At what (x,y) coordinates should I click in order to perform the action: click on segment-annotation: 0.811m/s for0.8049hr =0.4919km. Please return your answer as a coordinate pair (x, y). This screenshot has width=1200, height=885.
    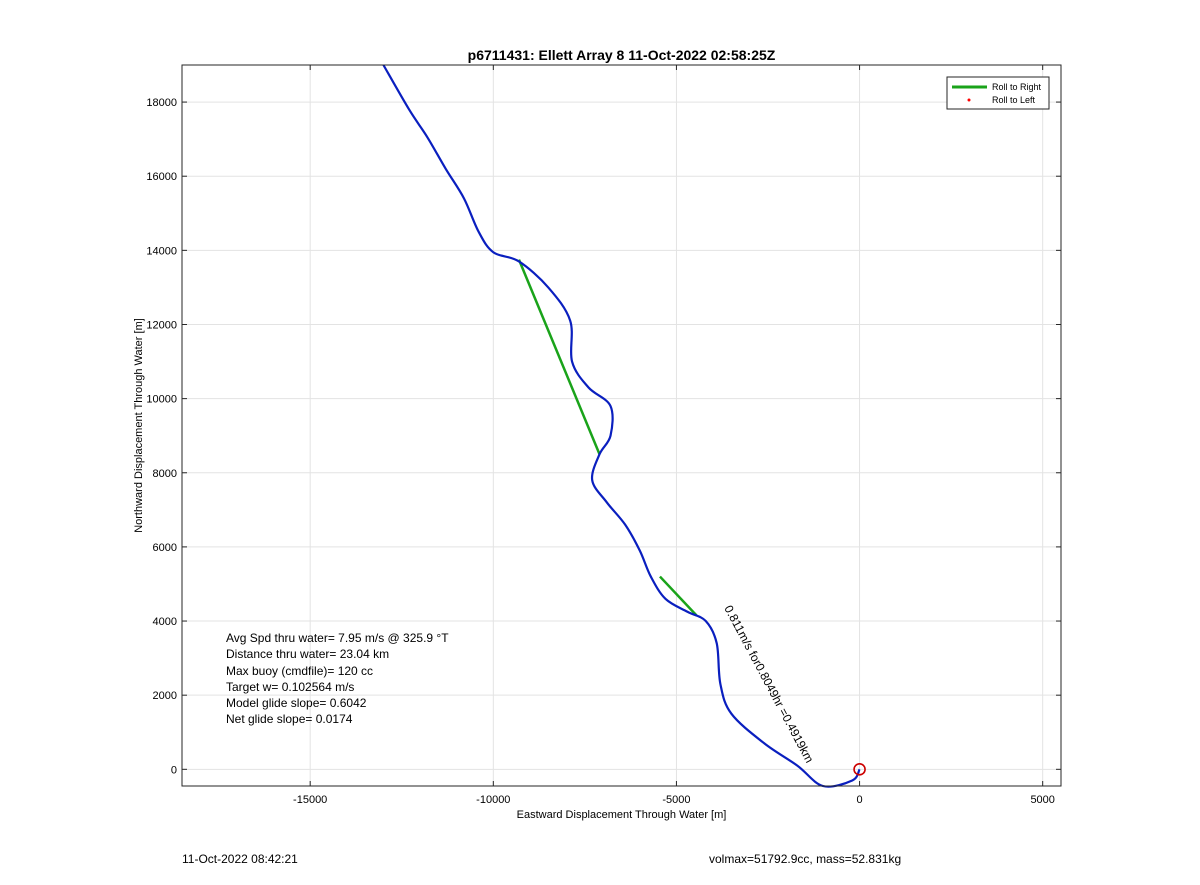
    Looking at the image, I should click on (768, 684).